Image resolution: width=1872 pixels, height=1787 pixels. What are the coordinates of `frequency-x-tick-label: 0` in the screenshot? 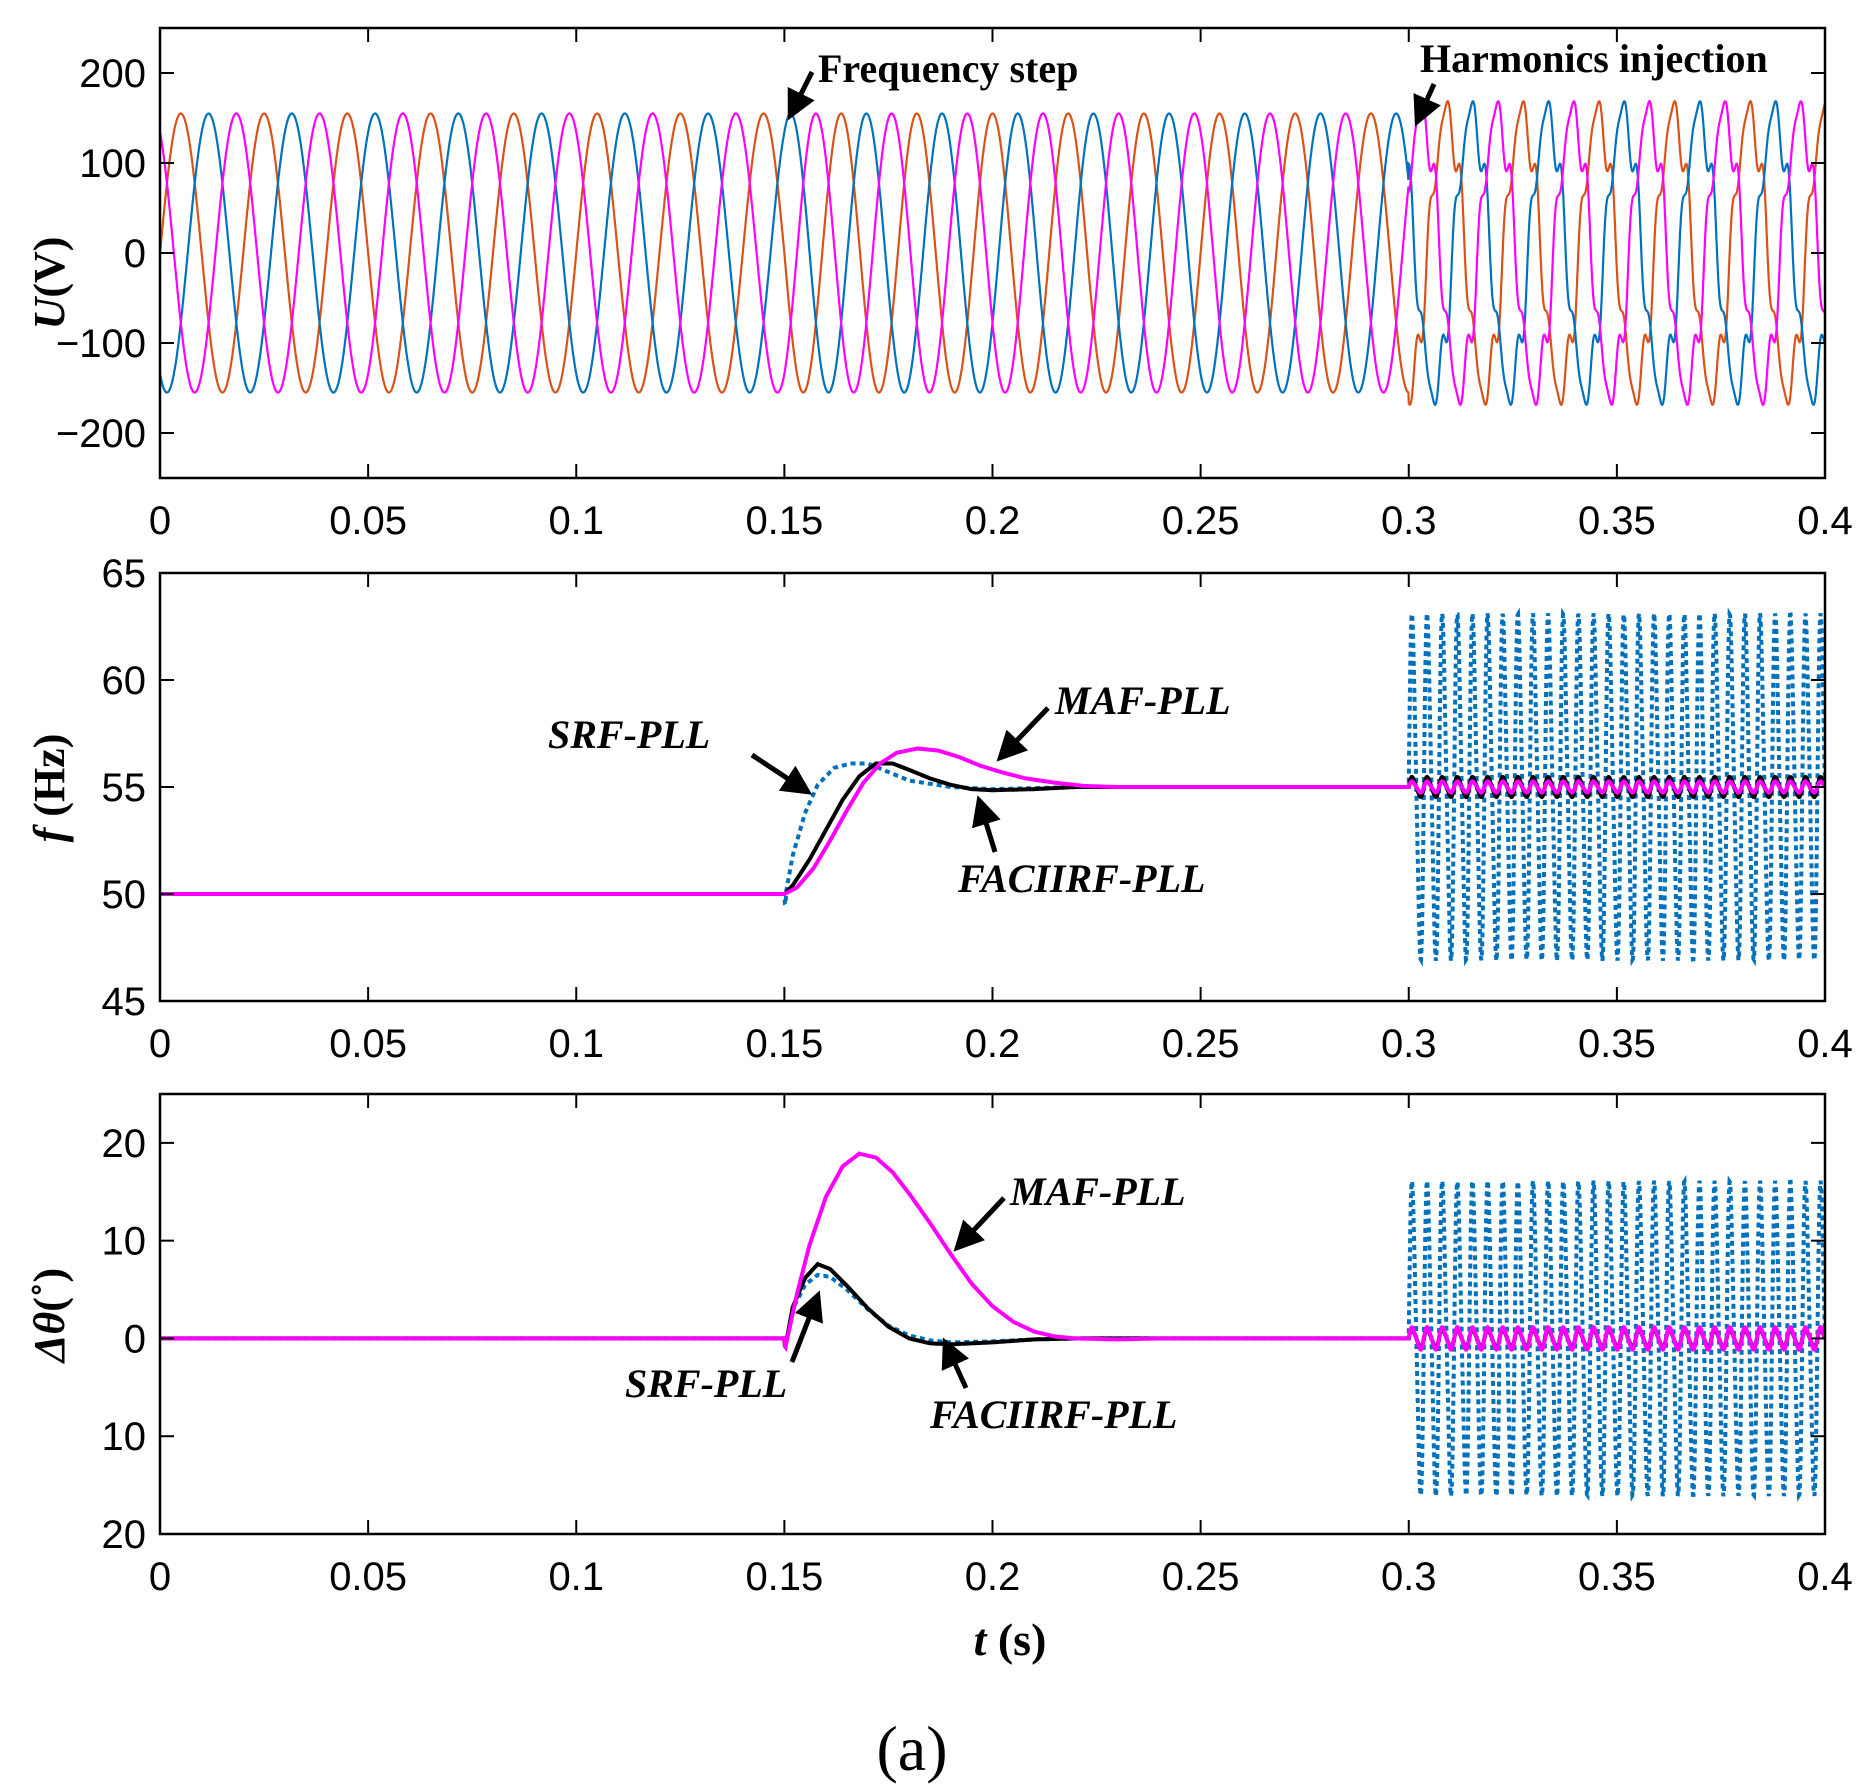 It's located at (160, 1044).